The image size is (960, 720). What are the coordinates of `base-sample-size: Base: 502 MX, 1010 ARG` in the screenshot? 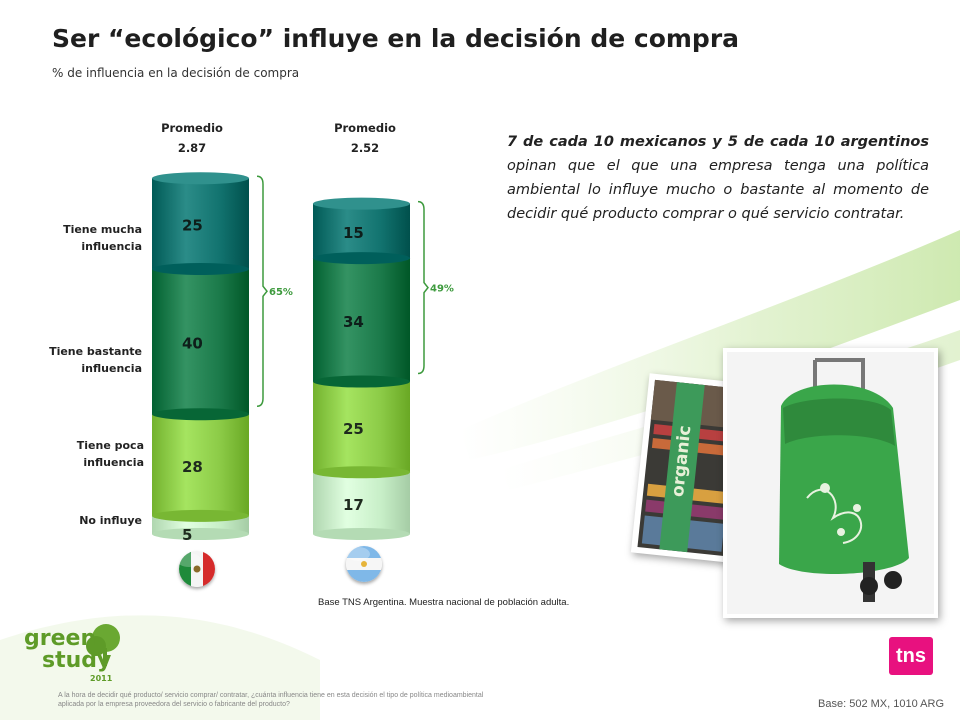 It's located at (881, 704).